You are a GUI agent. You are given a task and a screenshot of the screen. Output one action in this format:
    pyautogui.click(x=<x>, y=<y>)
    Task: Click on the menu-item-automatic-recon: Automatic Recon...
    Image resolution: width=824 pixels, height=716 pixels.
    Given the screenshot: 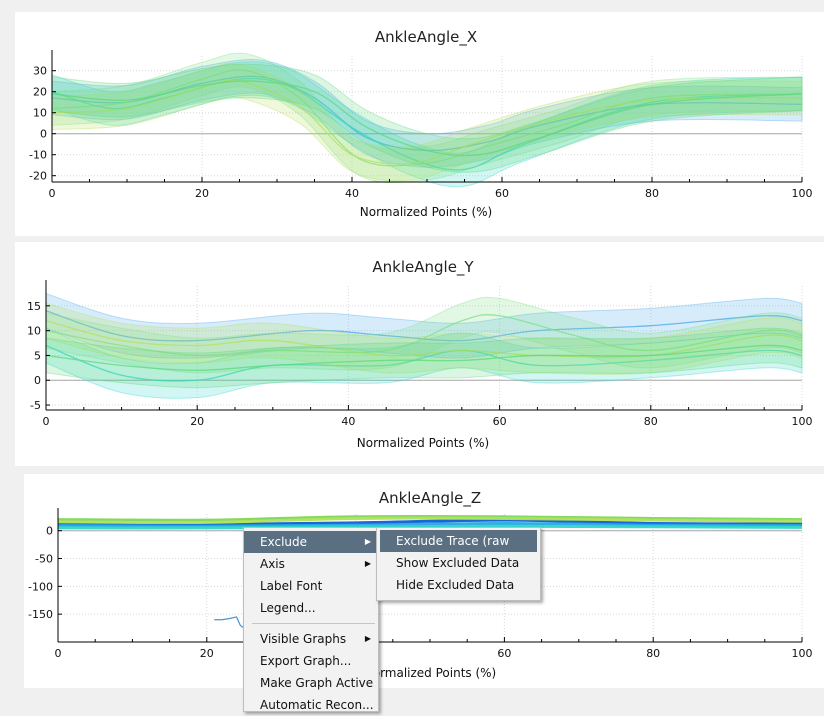 What is the action you would take?
    pyautogui.click(x=311, y=705)
    